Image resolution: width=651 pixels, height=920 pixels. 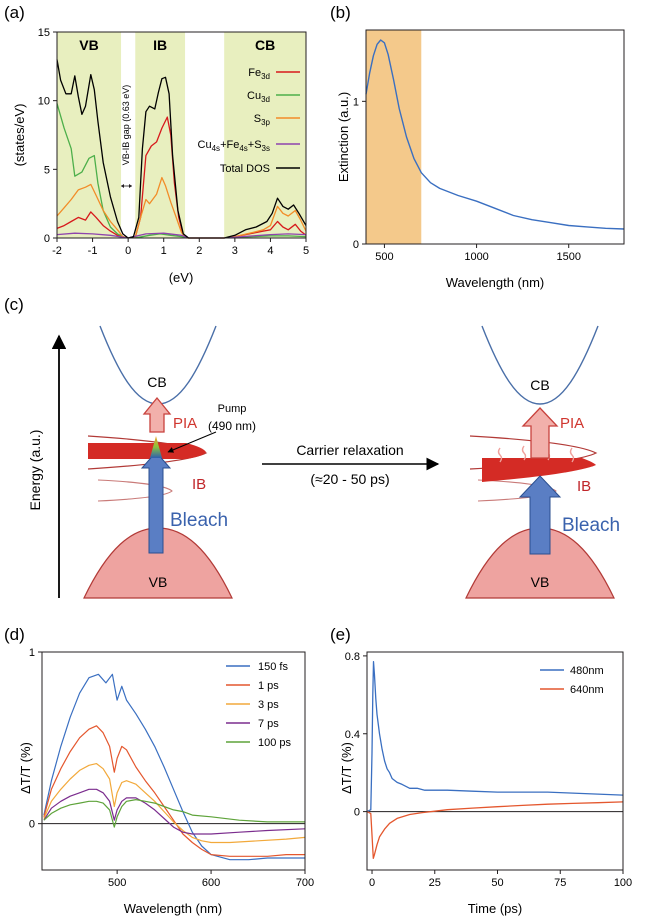 I want to click on panel-label-e: (e), so click(x=340, y=634).